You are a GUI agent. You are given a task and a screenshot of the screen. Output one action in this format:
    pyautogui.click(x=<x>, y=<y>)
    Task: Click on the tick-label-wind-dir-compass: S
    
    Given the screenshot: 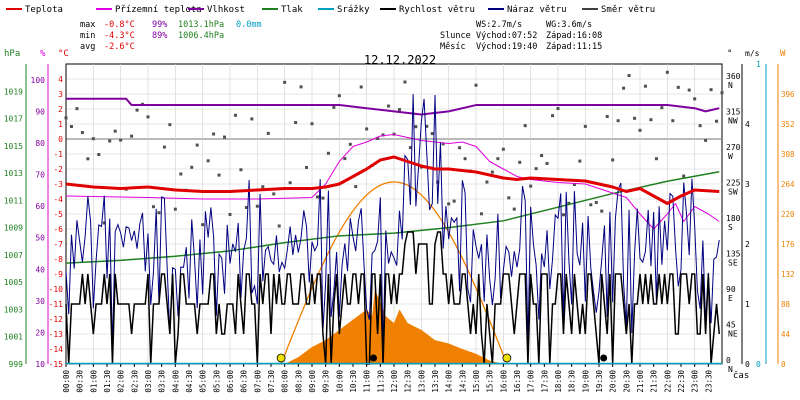 What is the action you would take?
    pyautogui.click(x=730, y=227)
    